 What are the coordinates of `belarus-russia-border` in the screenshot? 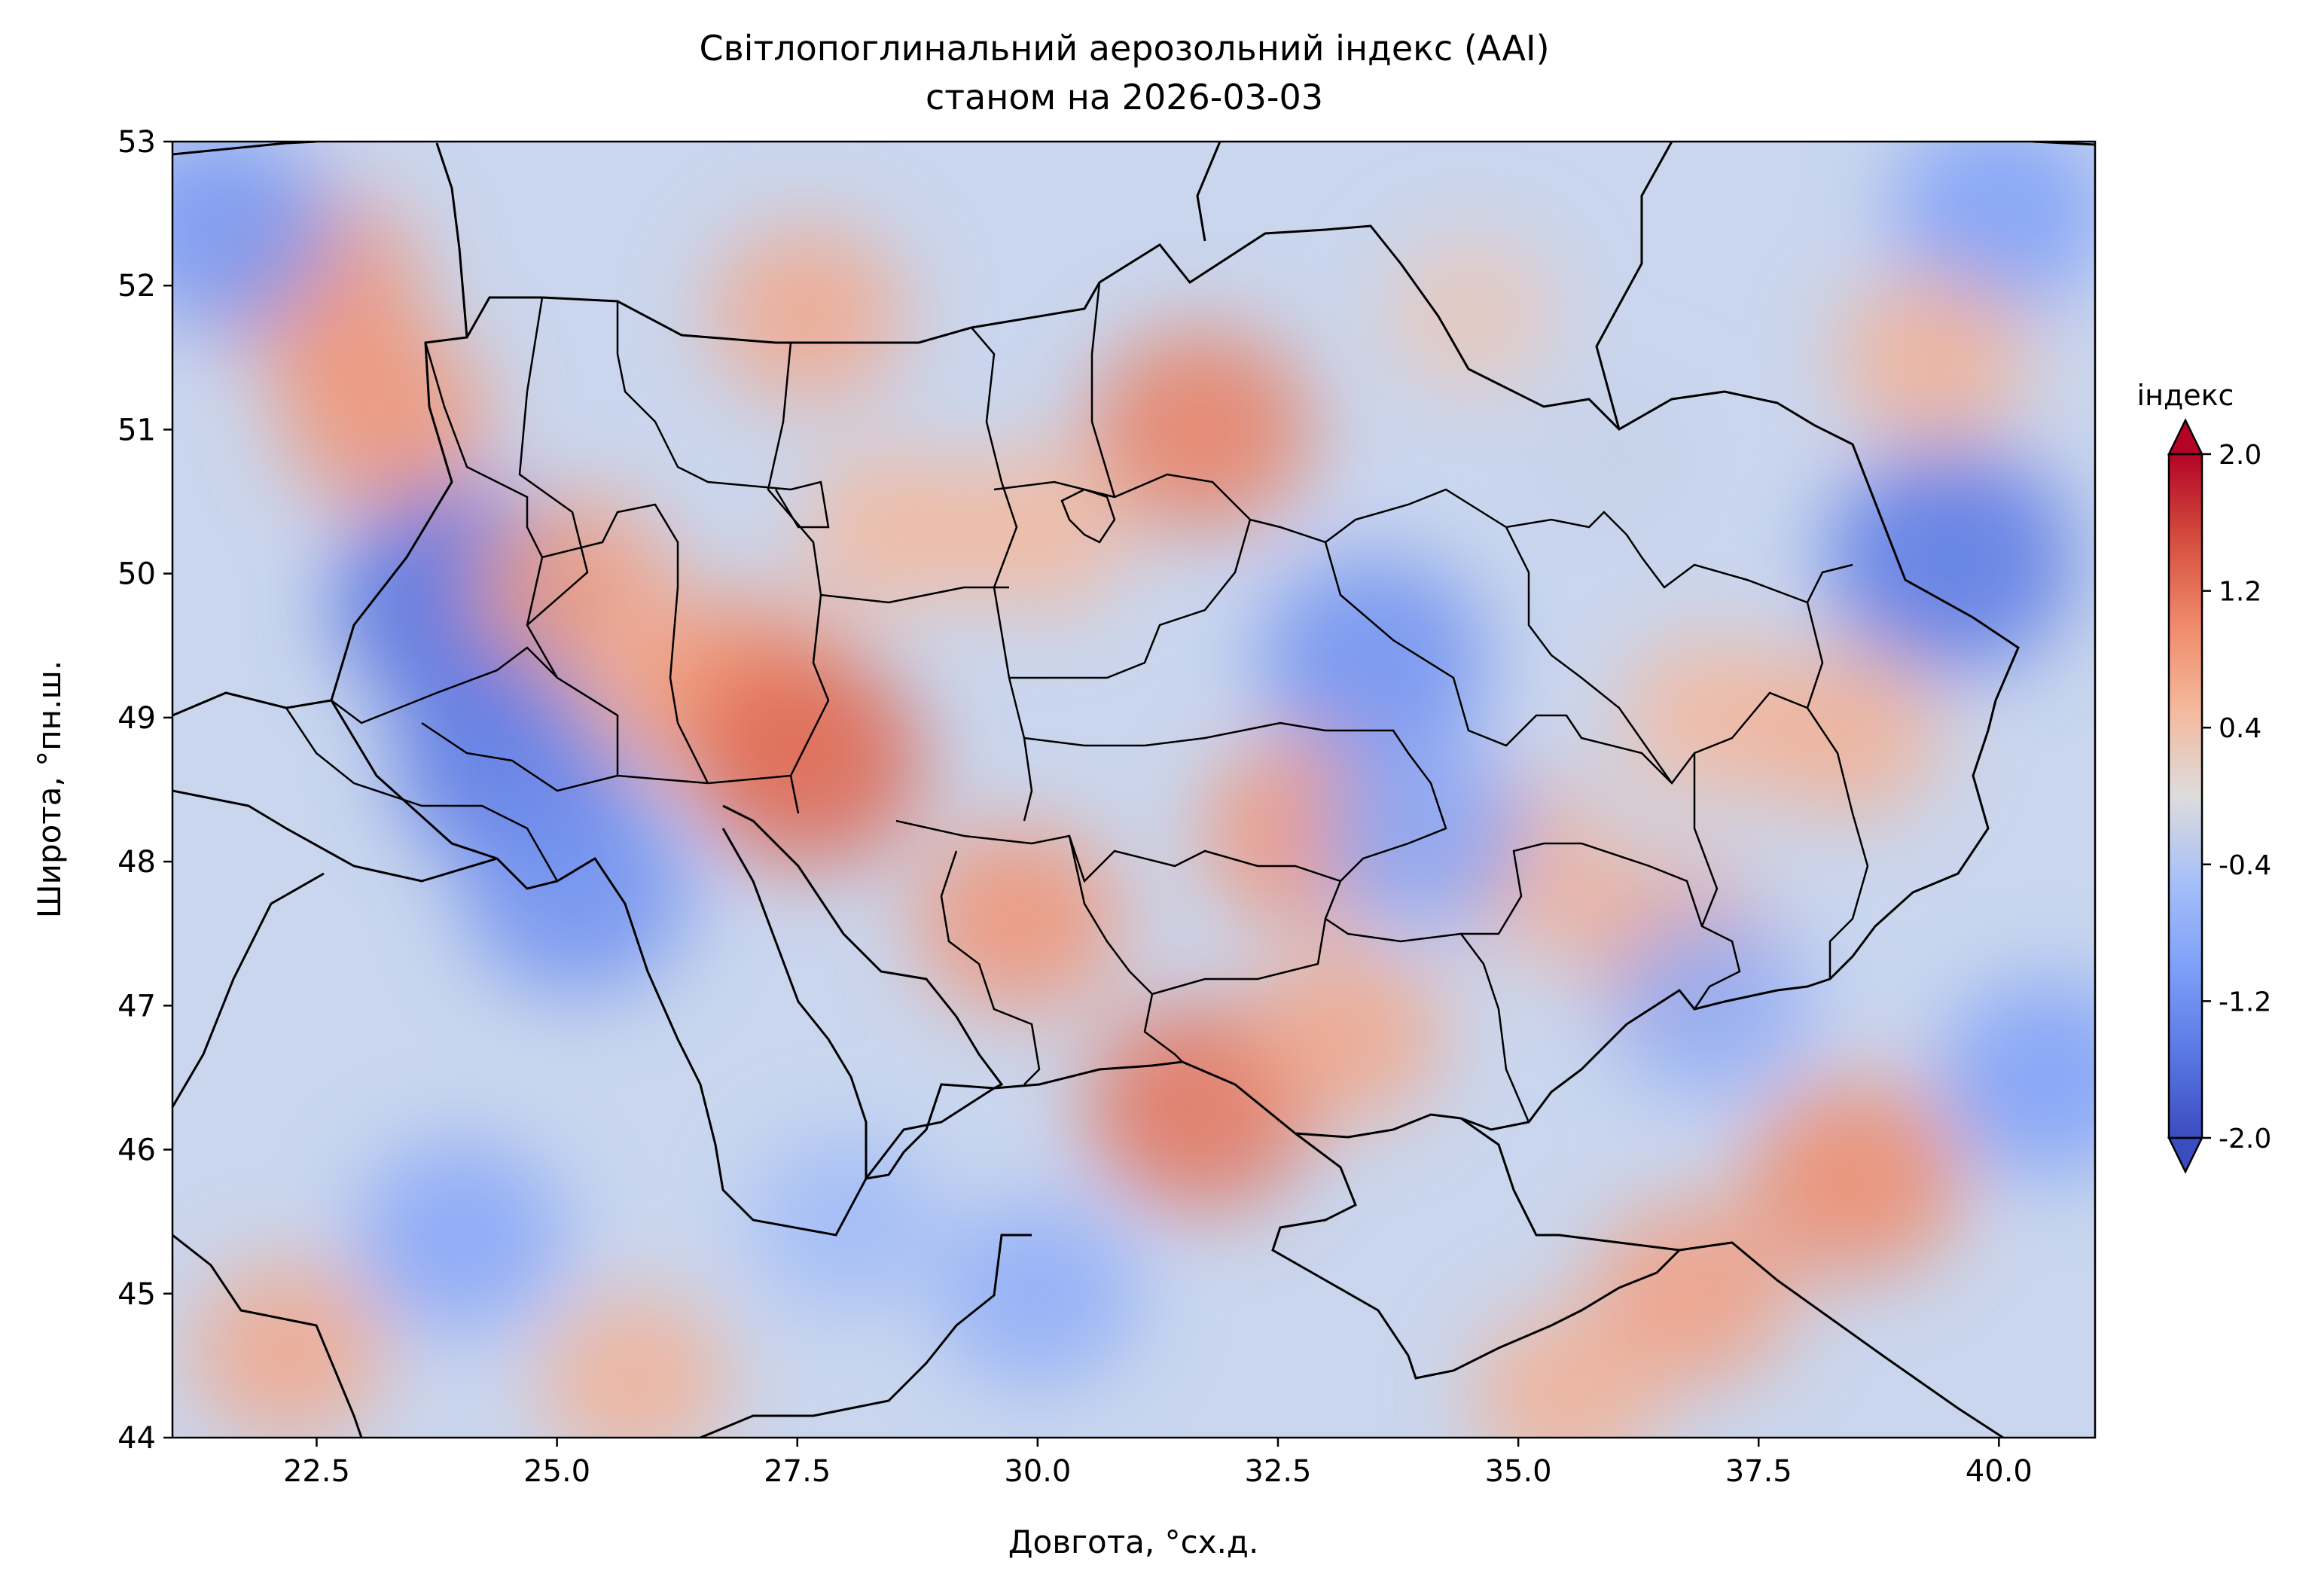 It's located at (1054, 286).